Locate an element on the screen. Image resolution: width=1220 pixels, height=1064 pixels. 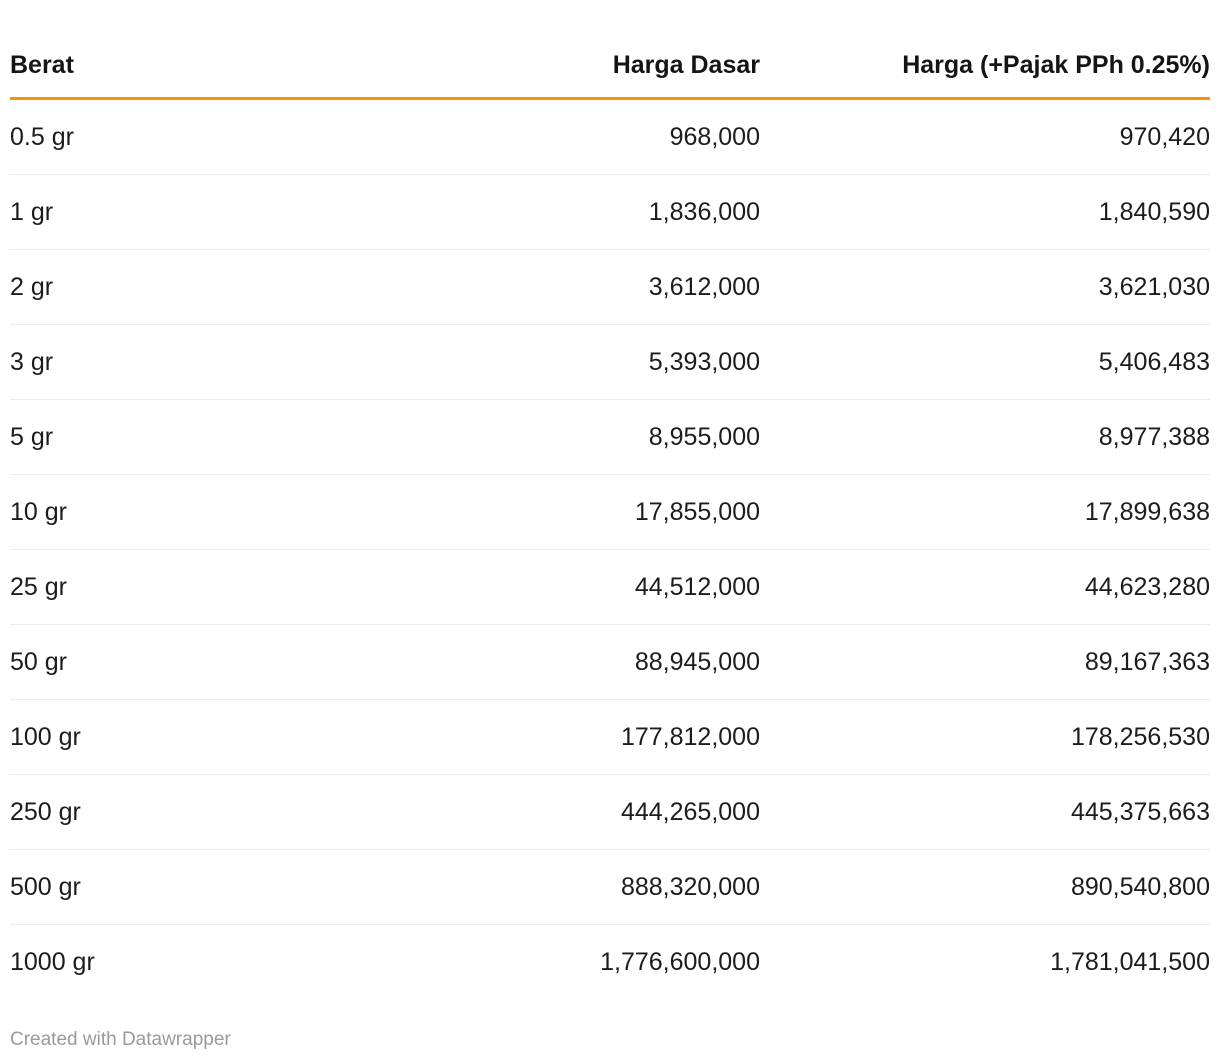
cell-berat: 1 gr is located at coordinates (202, 212).